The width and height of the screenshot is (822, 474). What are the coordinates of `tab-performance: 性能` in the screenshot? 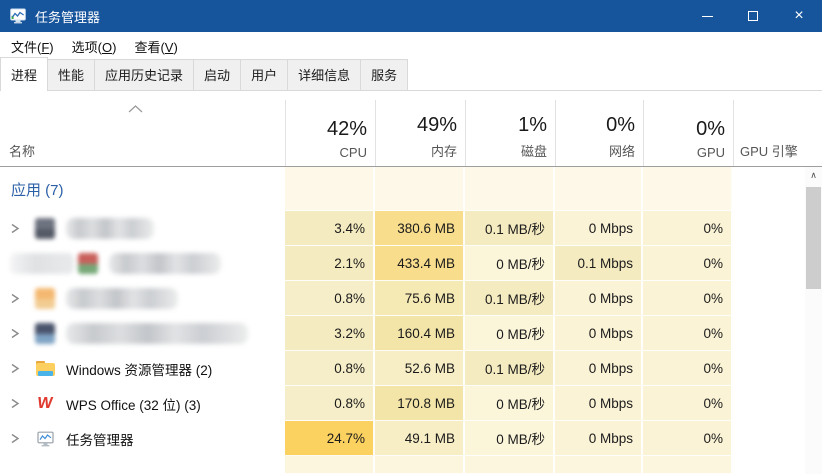 It's located at (71, 74).